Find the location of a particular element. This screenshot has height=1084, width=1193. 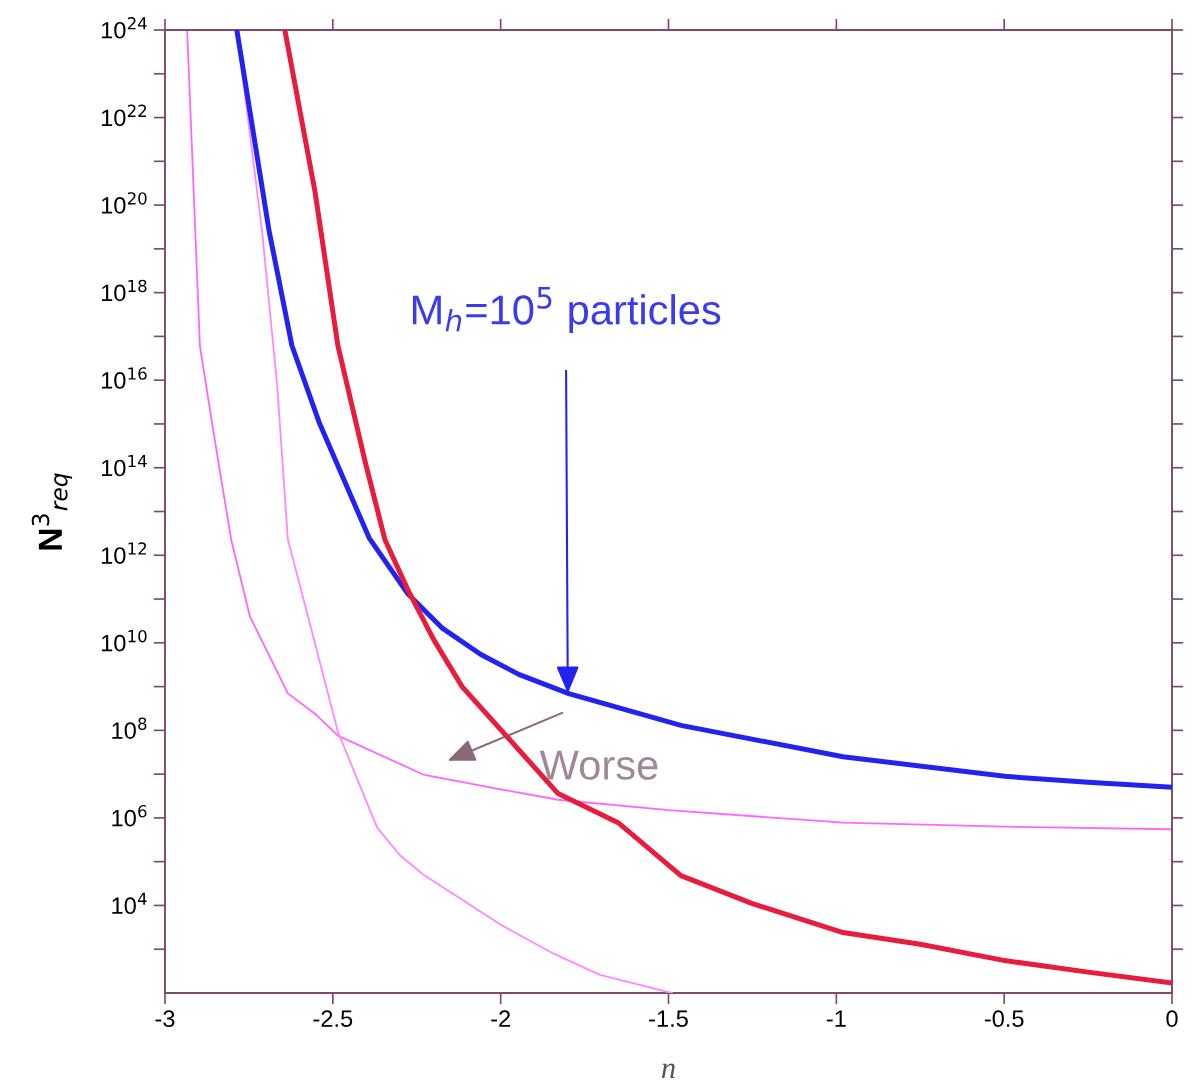

x-tick-label: -2.5 is located at coordinates (333, 1019).